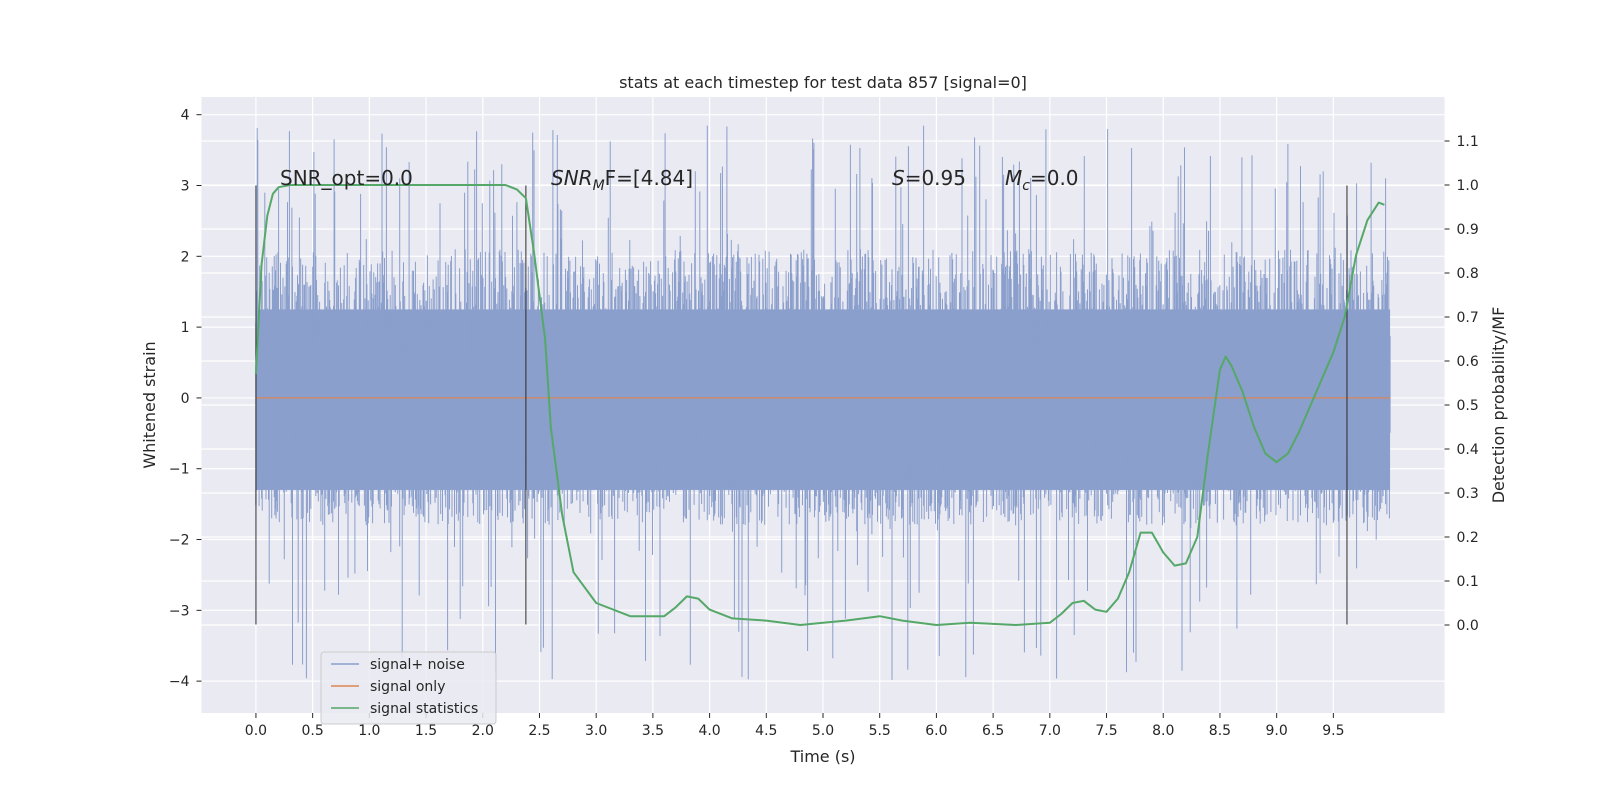 This screenshot has width=1600, height=800. What do you see at coordinates (424, 709) in the screenshot?
I see `legend-label-signal-statistics: signal statistics` at bounding box center [424, 709].